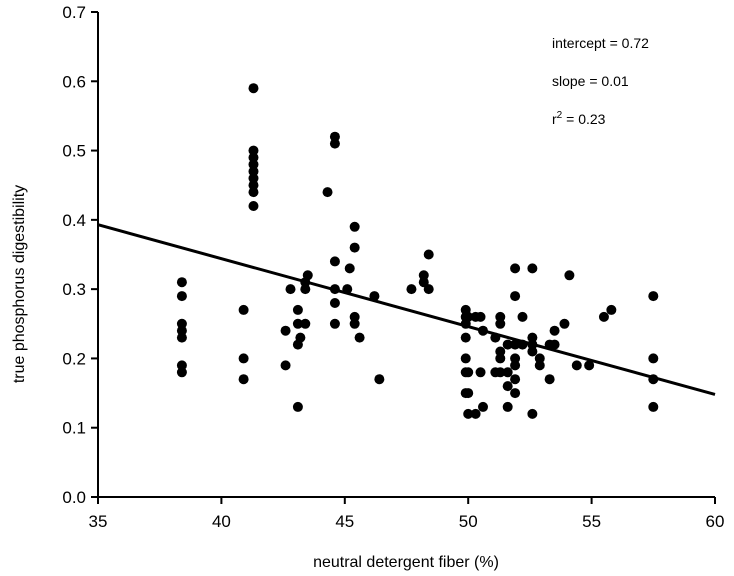 The width and height of the screenshot is (734, 576). What do you see at coordinates (98, 521) in the screenshot?
I see `x-tick-label: 35` at bounding box center [98, 521].